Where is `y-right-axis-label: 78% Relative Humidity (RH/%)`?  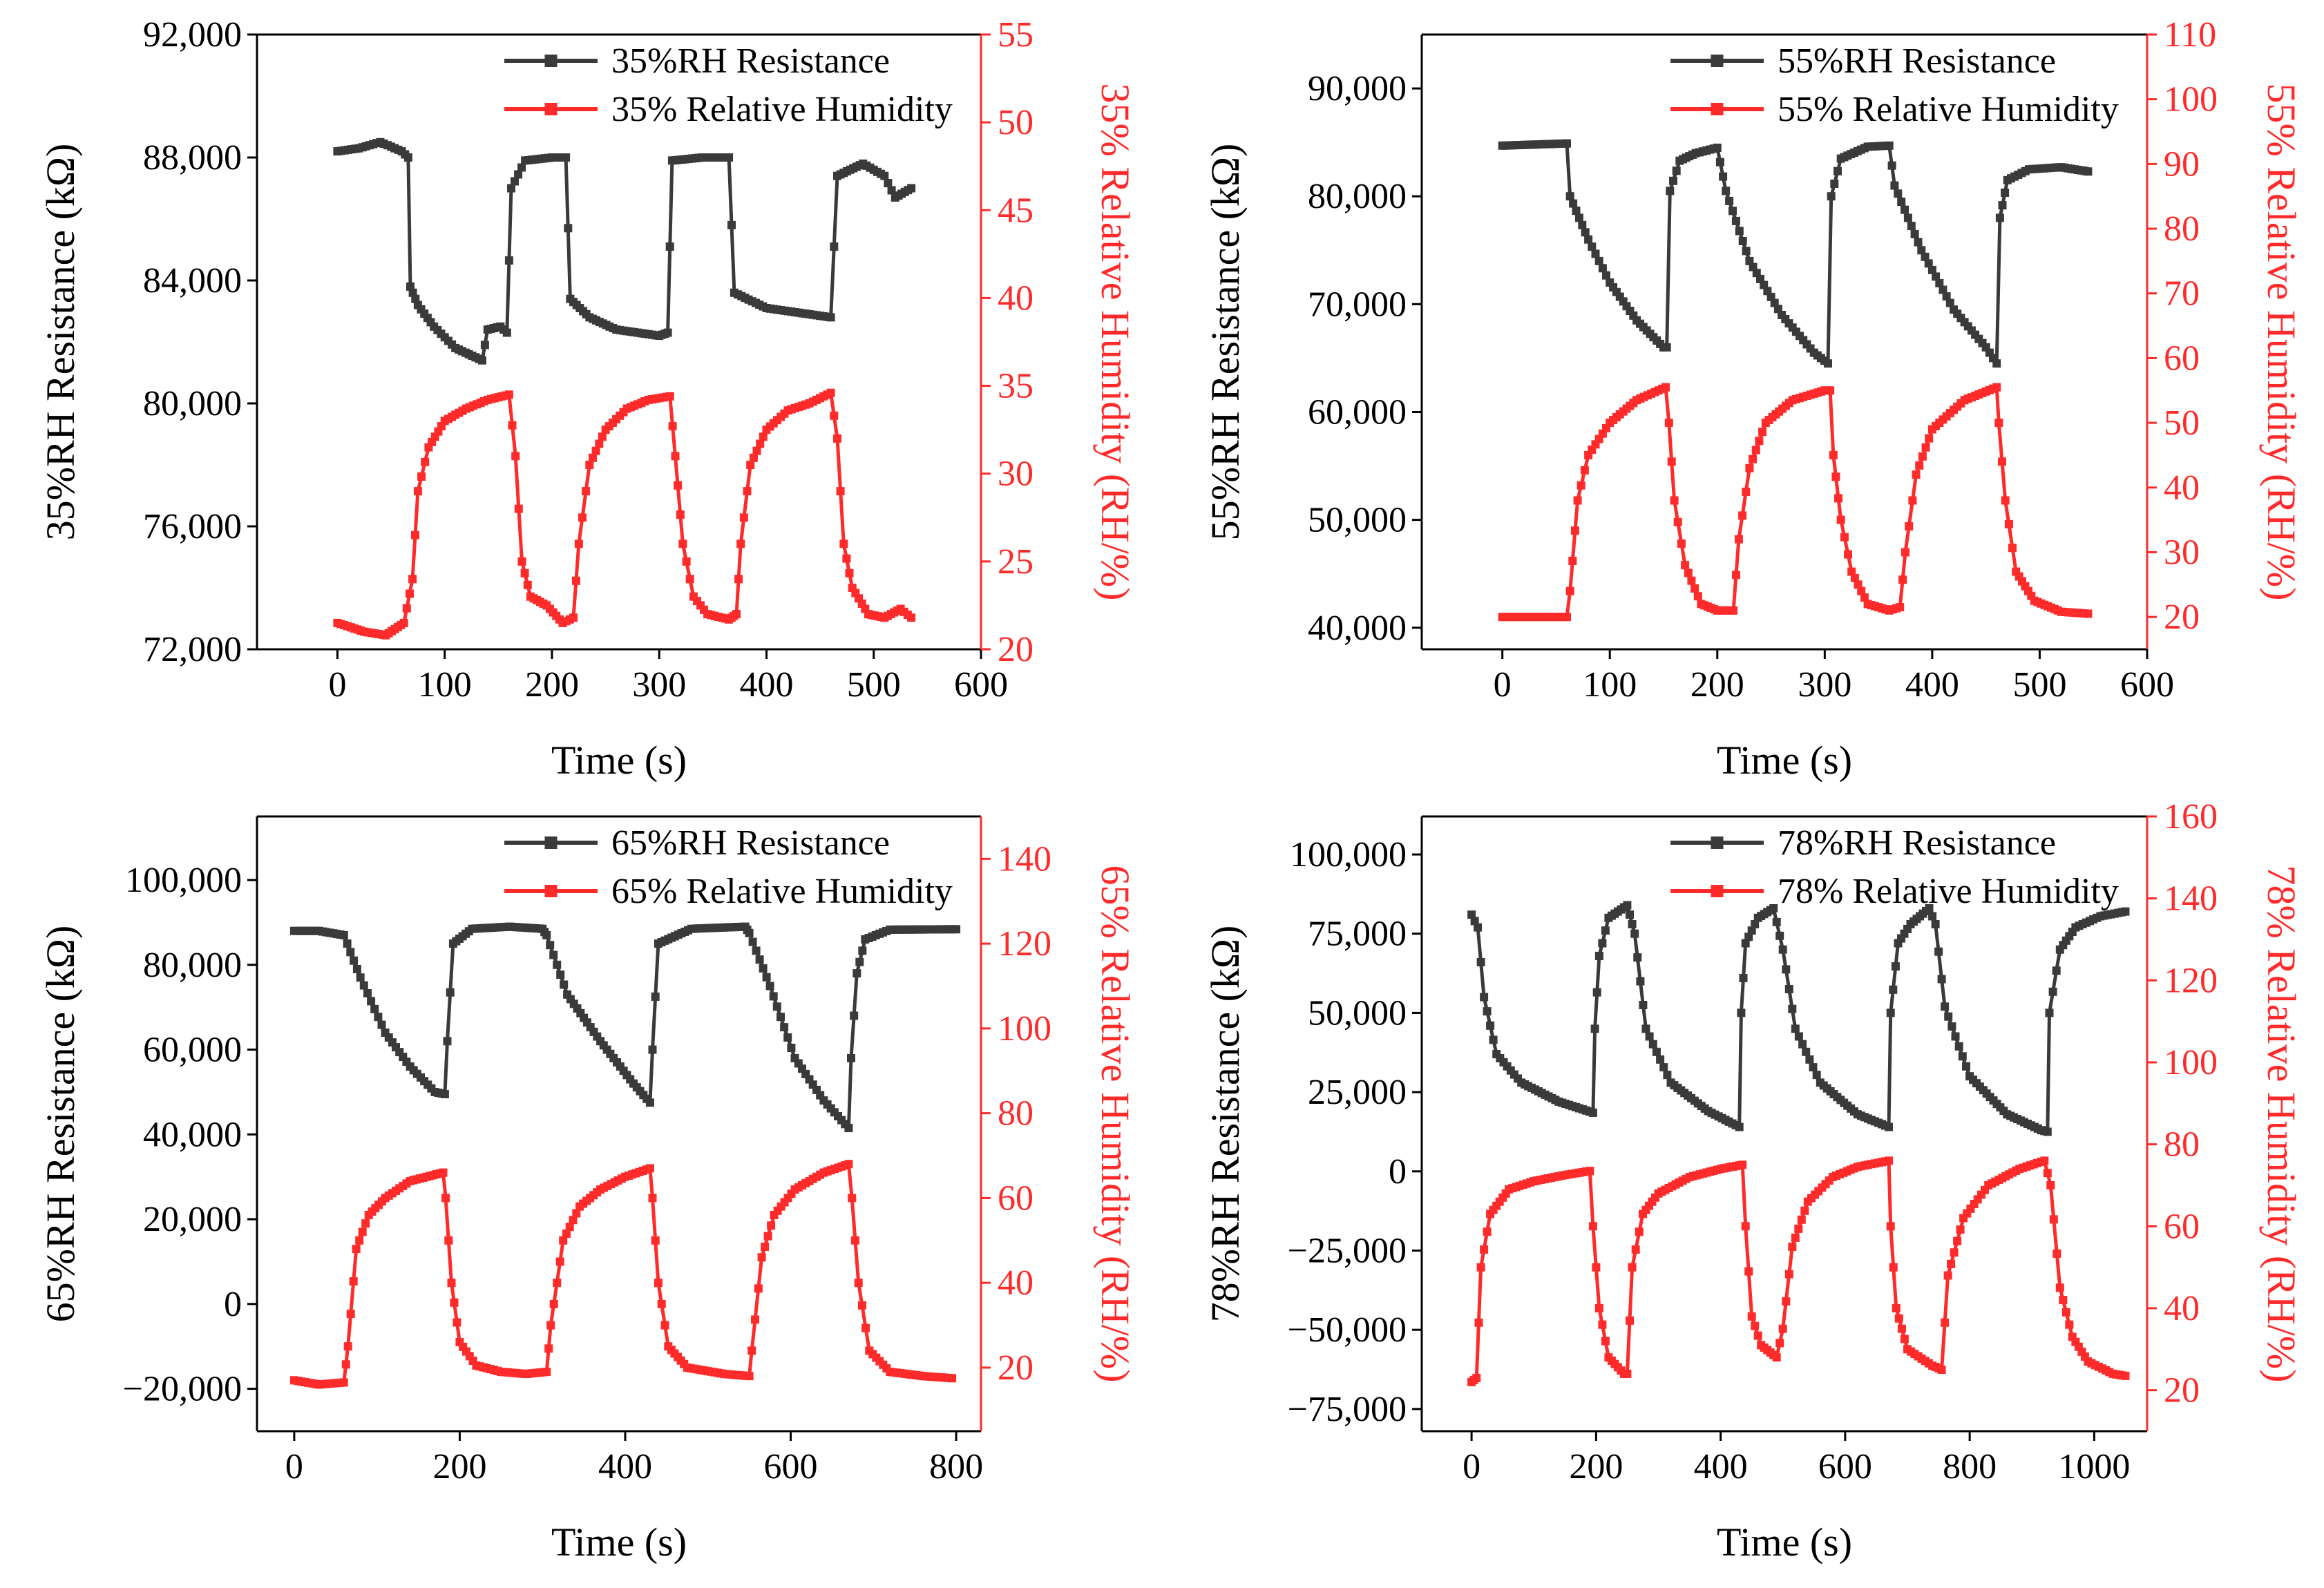 y-right-axis-label: 78% Relative Humidity (RH/%) is located at coordinates (2281, 1123).